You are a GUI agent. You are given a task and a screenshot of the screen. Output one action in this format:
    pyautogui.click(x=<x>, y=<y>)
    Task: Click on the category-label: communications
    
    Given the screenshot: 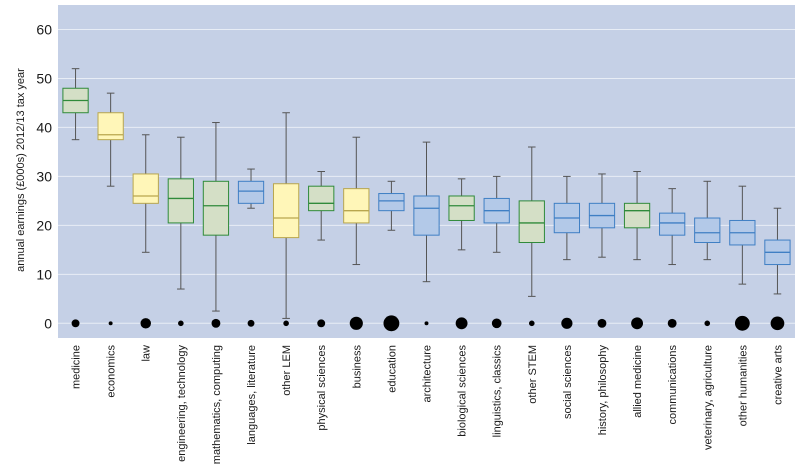 What is the action you would take?
    pyautogui.click(x=673, y=385)
    